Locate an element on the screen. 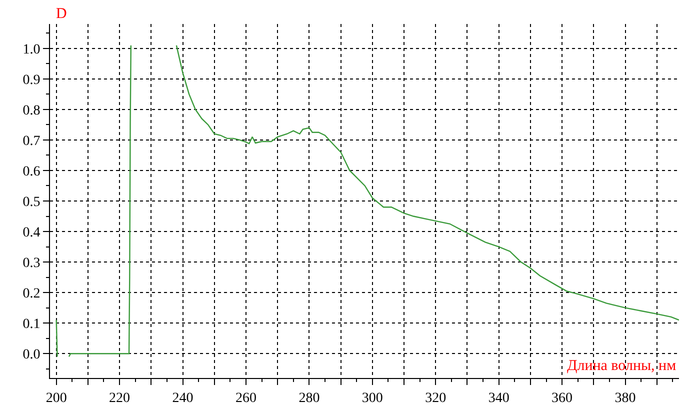 The image size is (683, 410). y-tick-label: 0.4 is located at coordinates (31, 232).